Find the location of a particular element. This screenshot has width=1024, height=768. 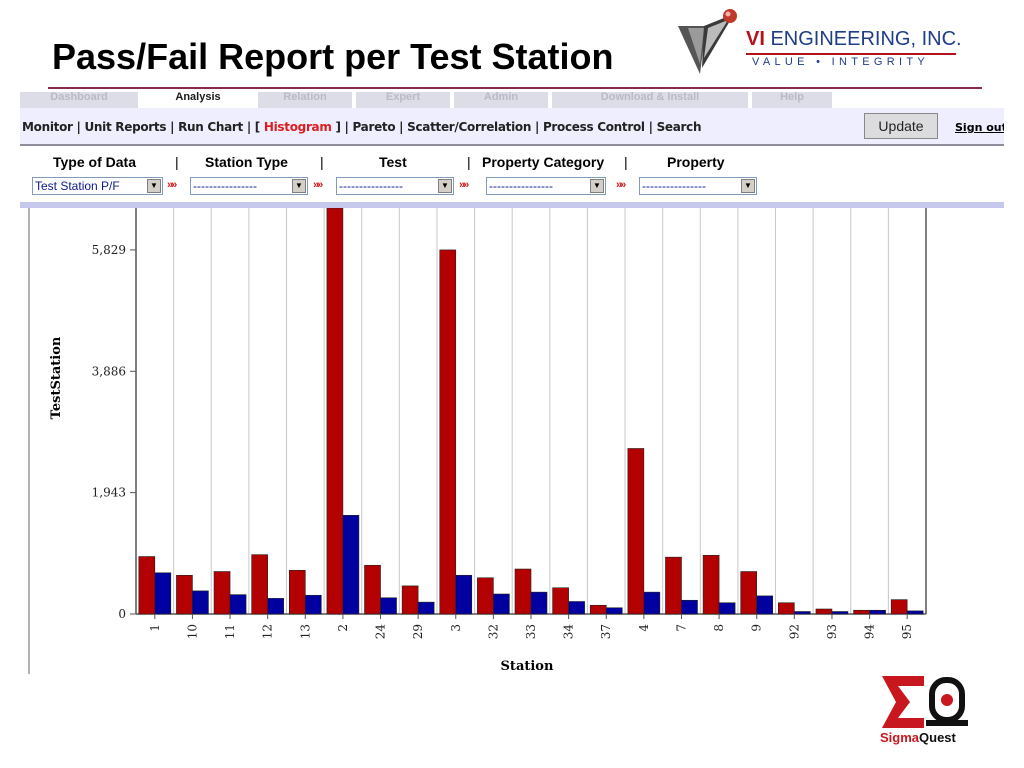

x-tick-label: 10 is located at coordinates (192, 631).